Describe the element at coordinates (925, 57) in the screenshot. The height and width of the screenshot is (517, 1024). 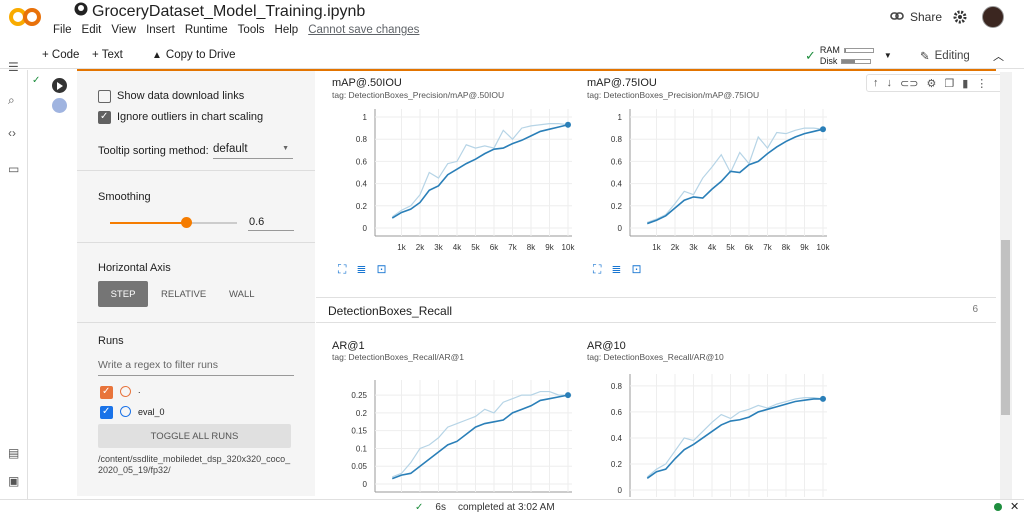
I see `pencil-icon: ✎` at that location.